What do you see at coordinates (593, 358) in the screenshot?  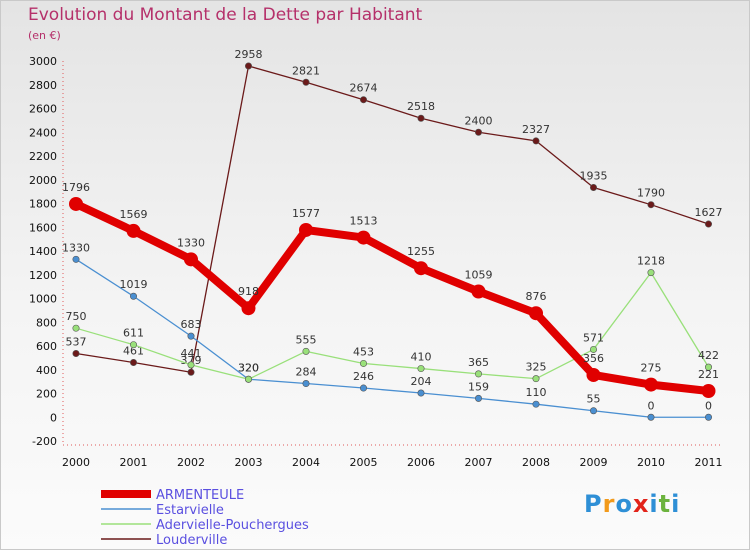 I see `data-label-armenteule: 356` at bounding box center [593, 358].